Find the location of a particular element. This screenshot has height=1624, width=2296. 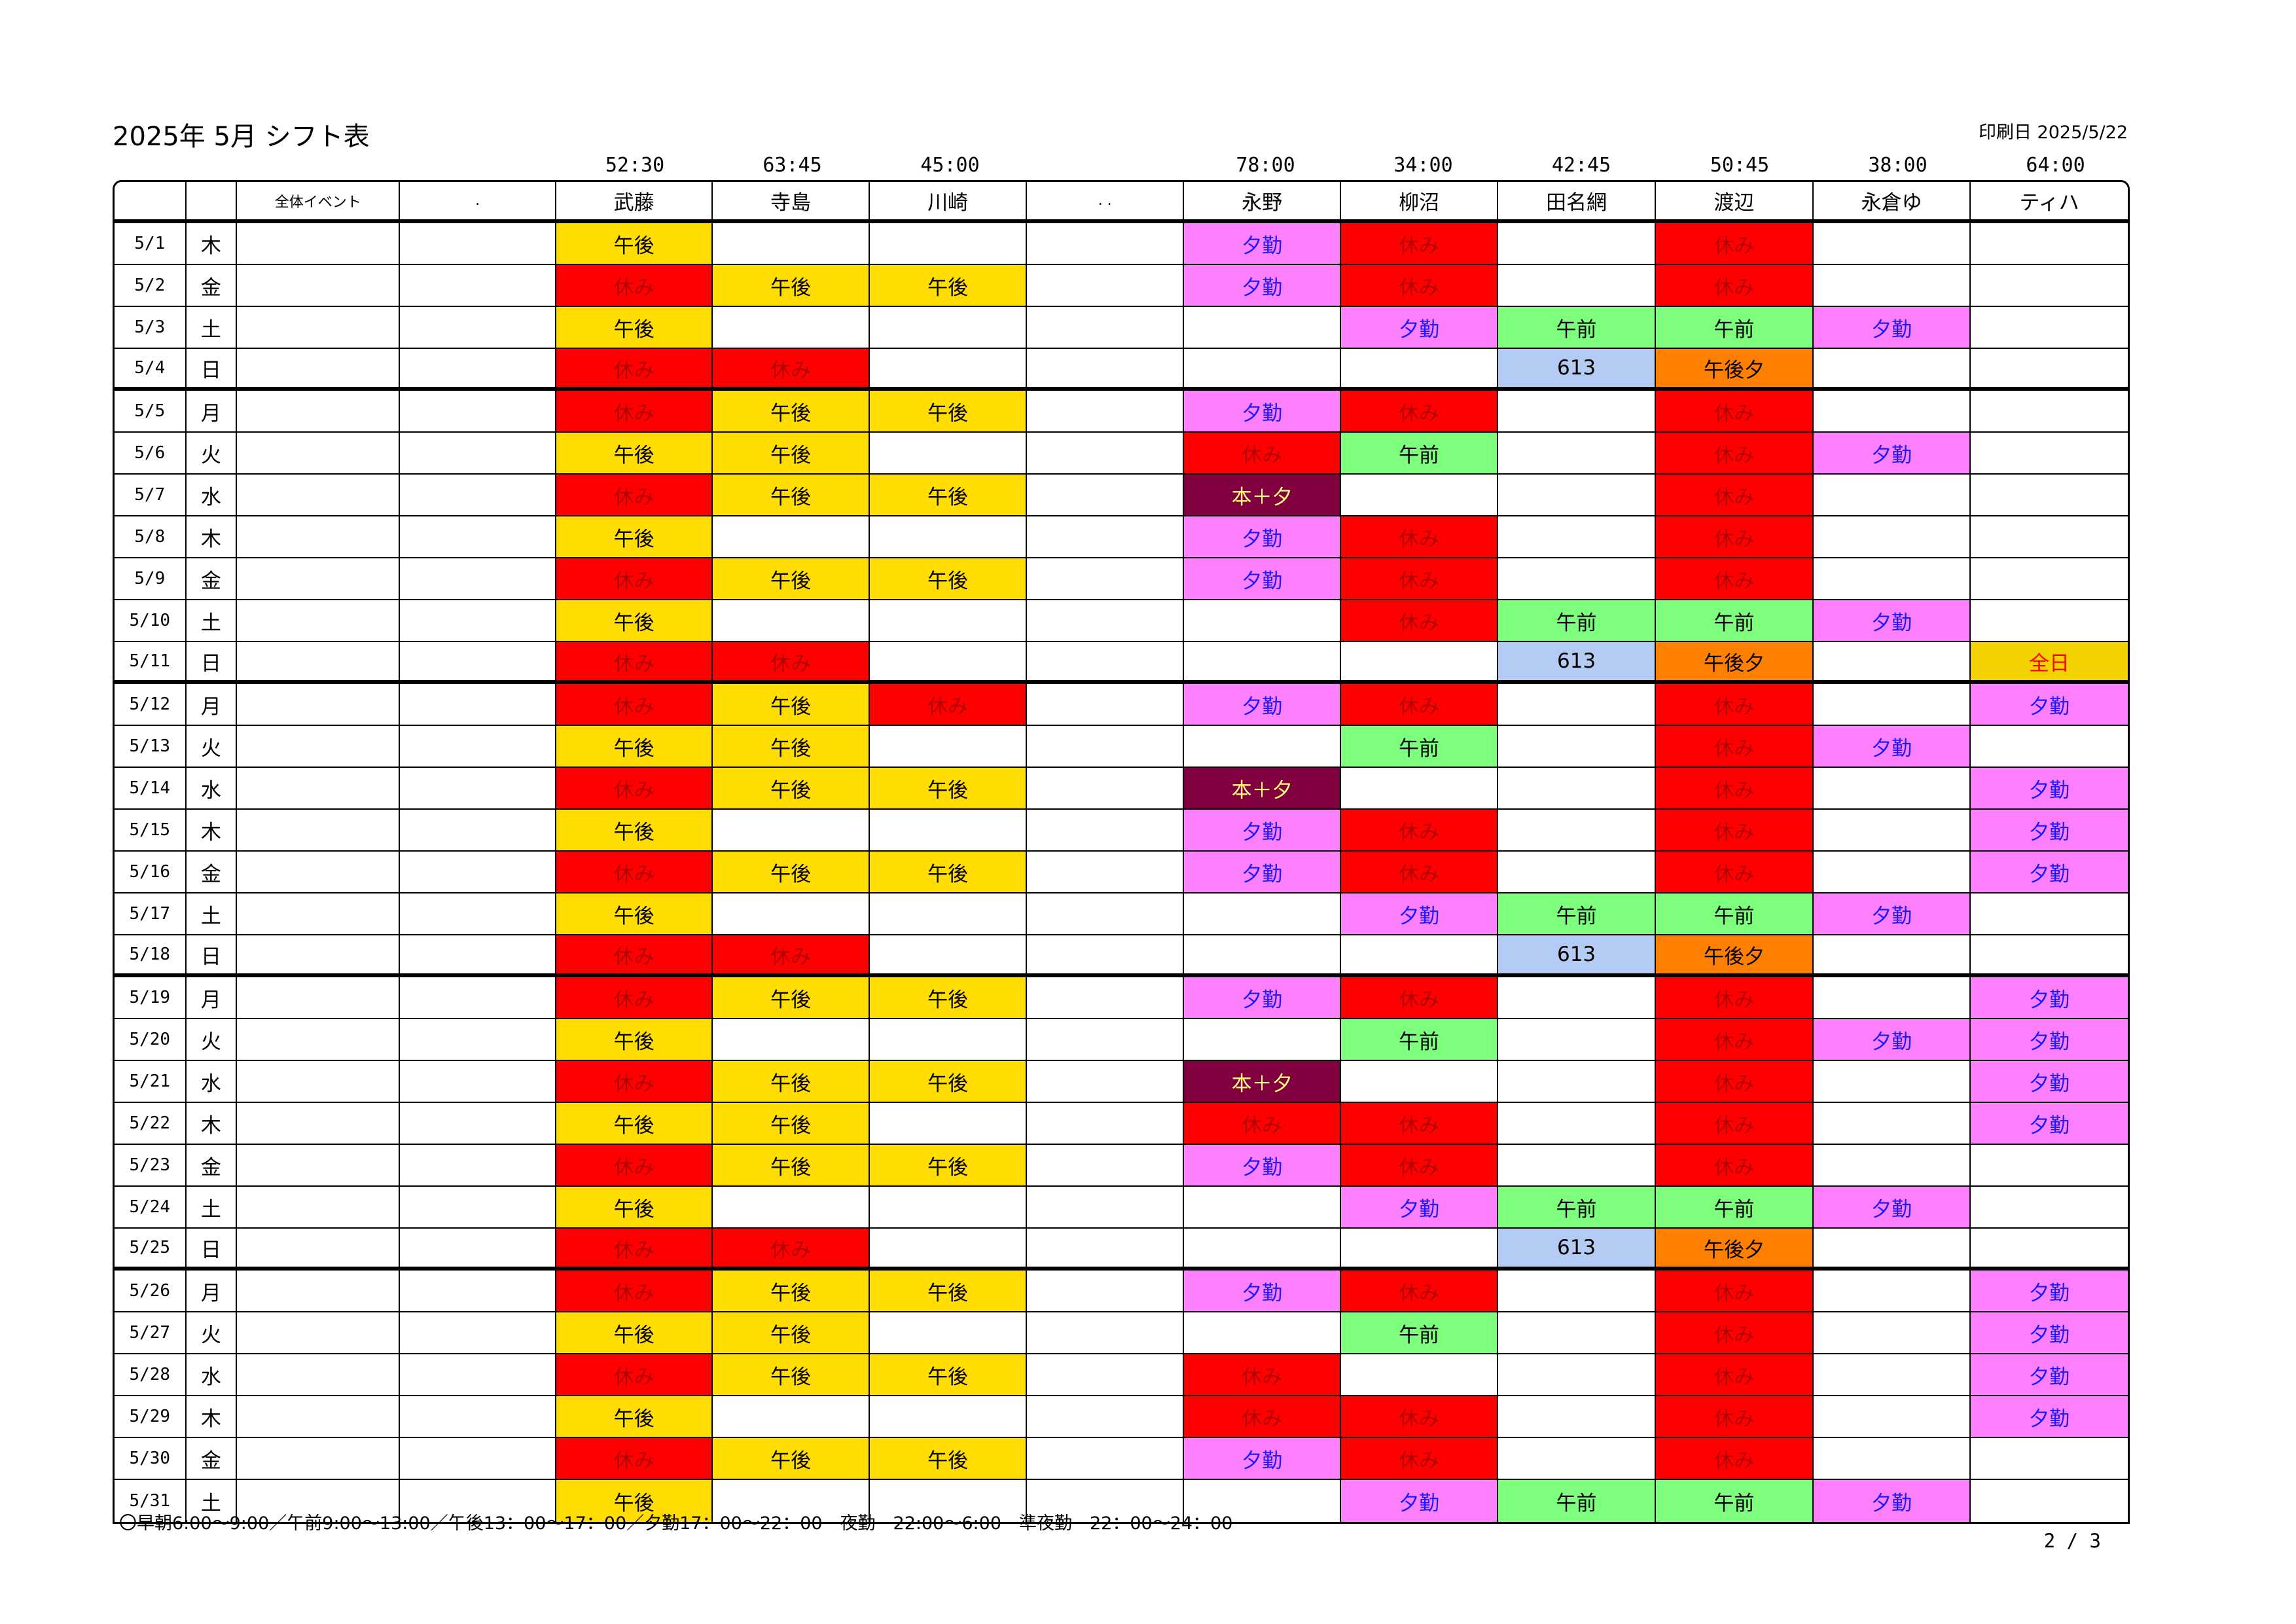

date-cell: 5/10 is located at coordinates (151, 620).